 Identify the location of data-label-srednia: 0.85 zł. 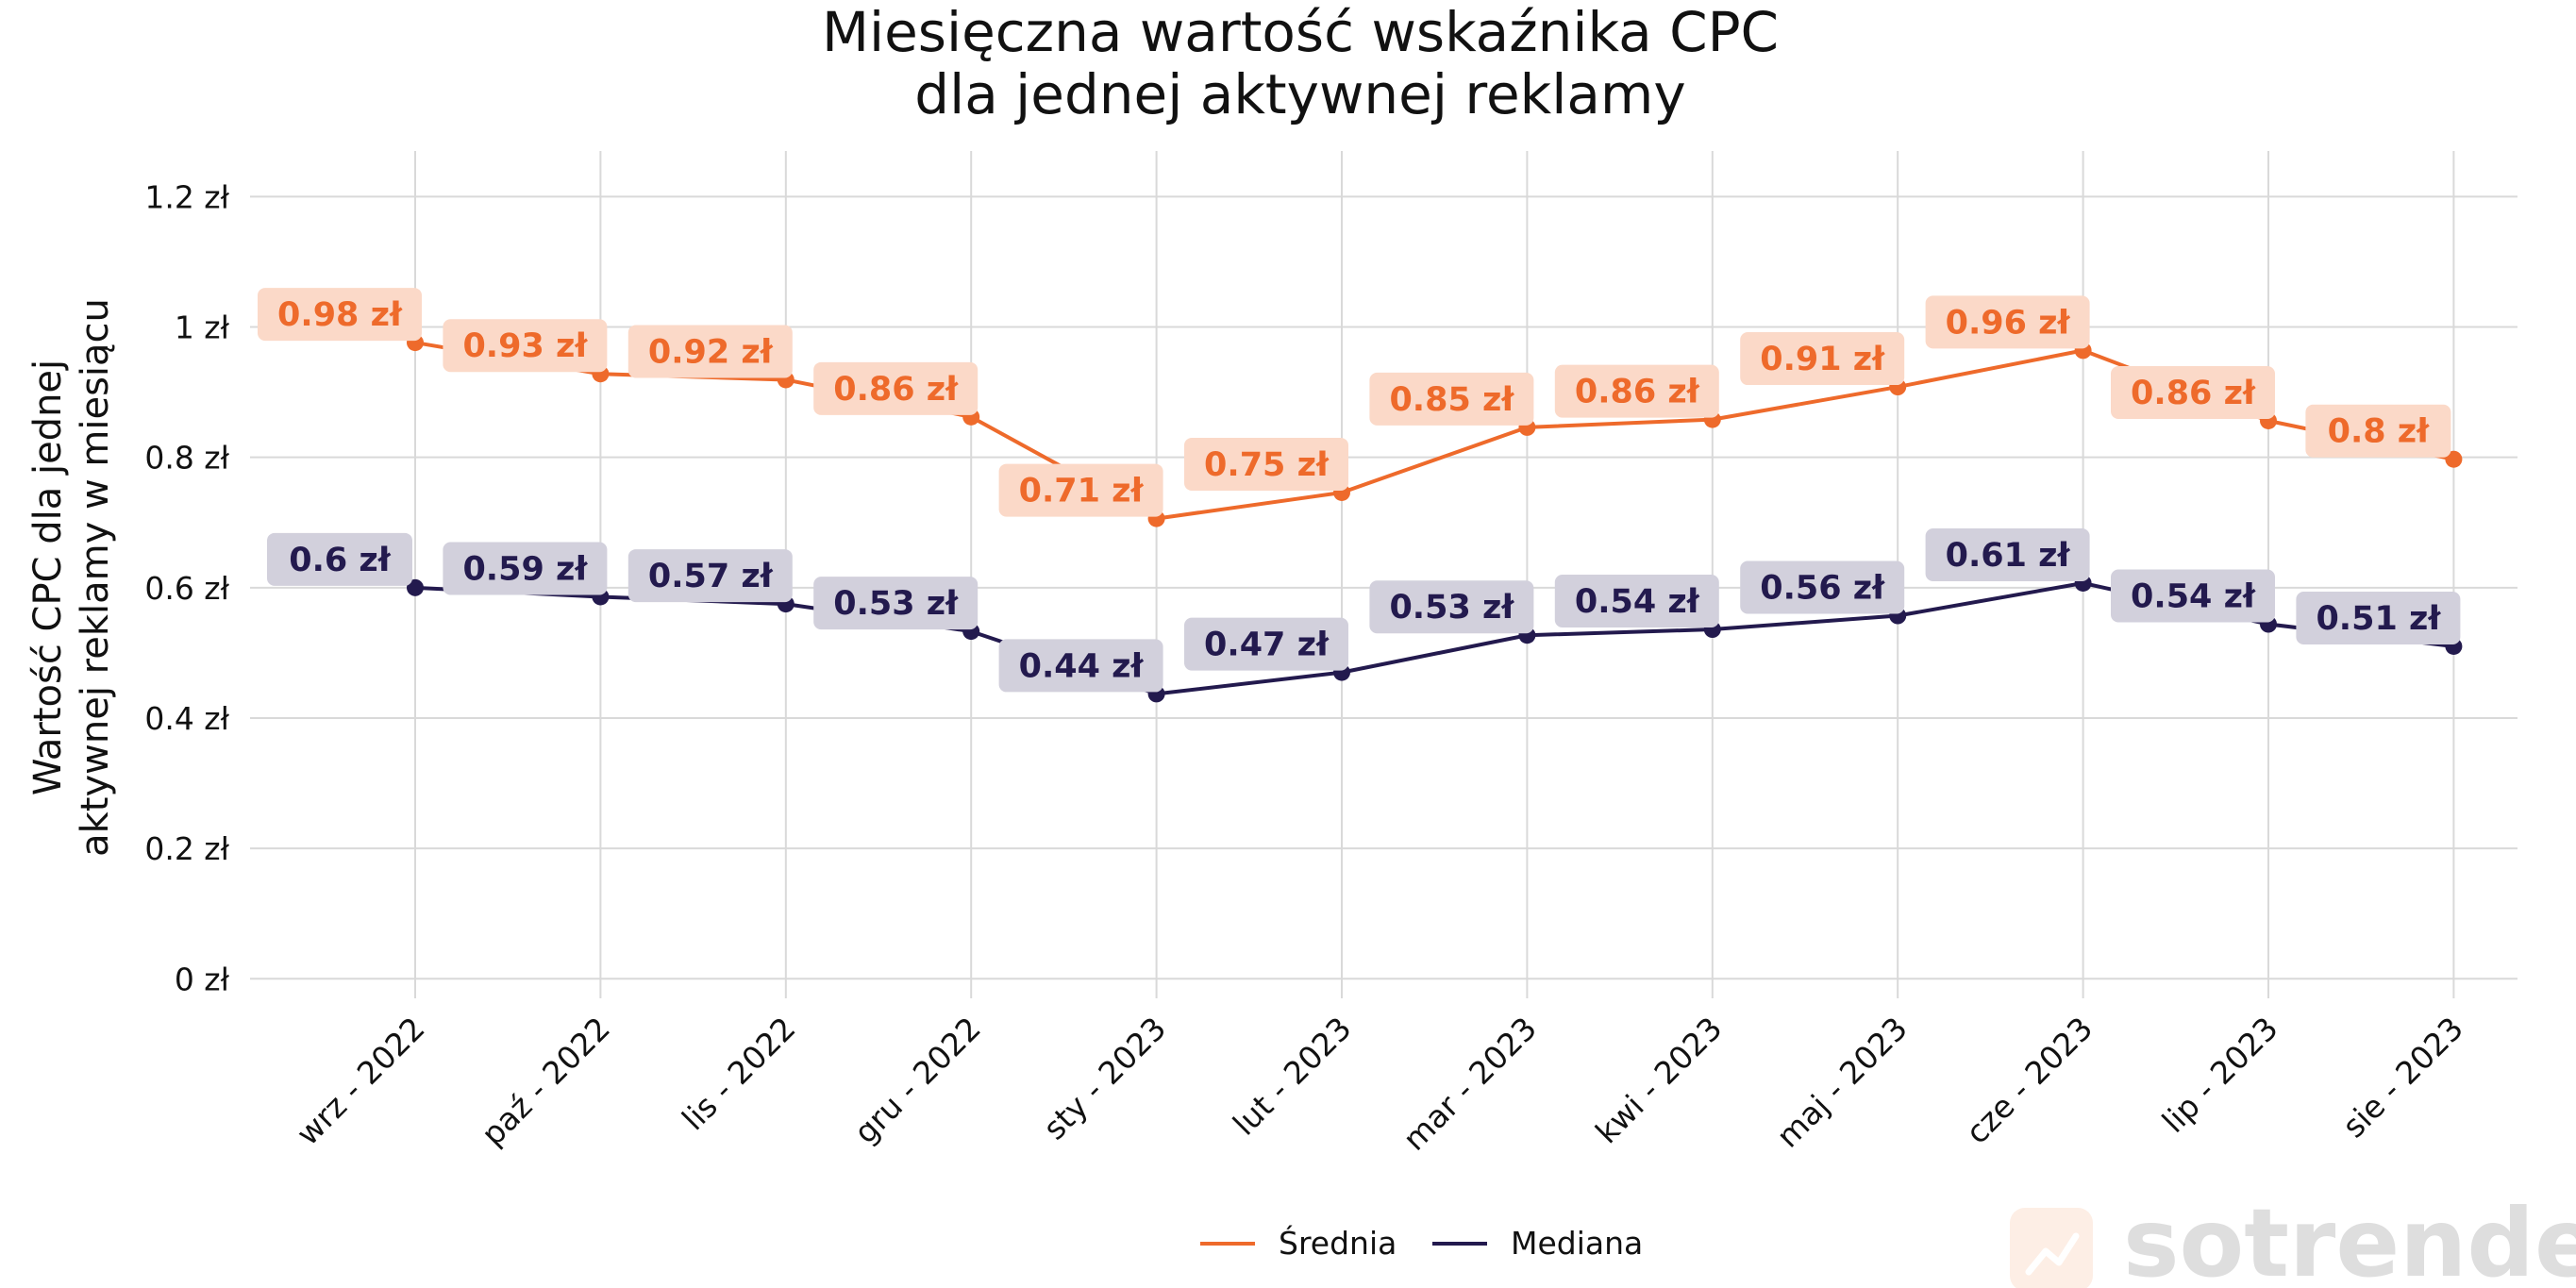
(1451, 399).